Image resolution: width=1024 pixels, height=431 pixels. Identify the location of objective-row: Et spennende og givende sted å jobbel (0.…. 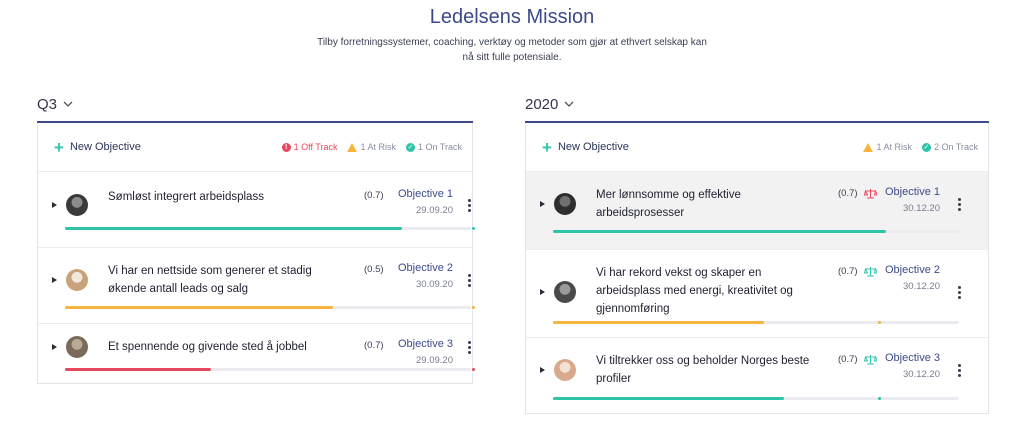
(256, 353).